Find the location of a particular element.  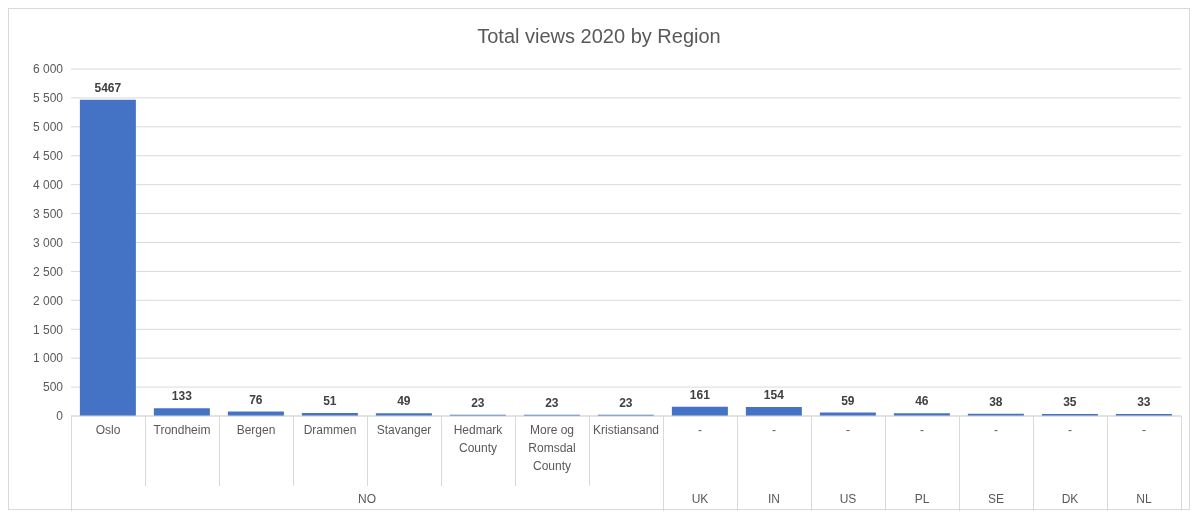

x-tick-label: Hedmark County is located at coordinates (478, 439).